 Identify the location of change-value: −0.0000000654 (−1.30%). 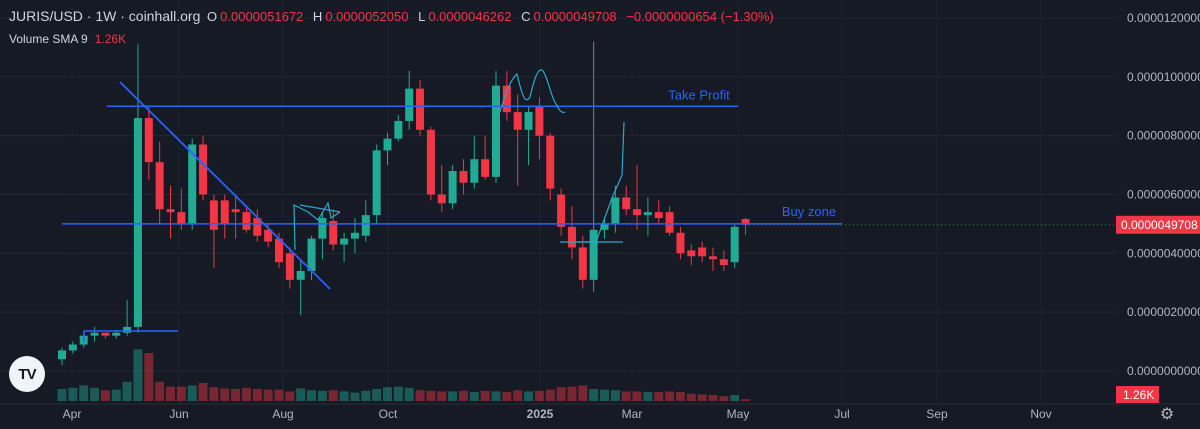
(700, 16).